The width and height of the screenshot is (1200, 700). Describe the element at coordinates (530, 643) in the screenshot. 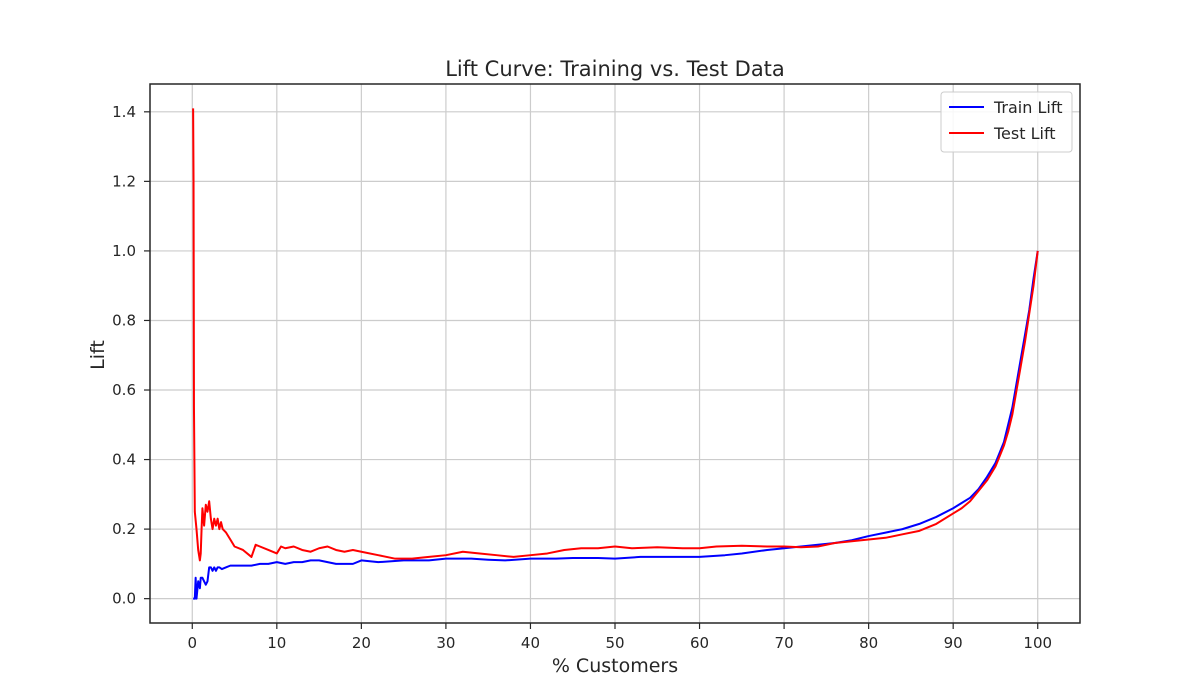

I see `x-tick-label: 40` at that location.